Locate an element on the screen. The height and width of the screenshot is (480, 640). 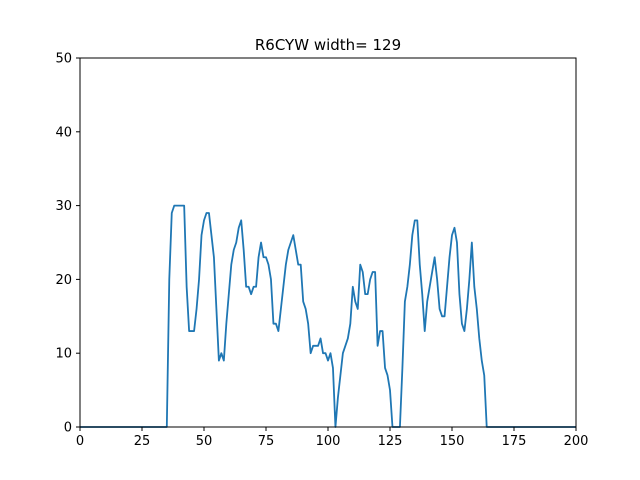
x-tick-label: 150 is located at coordinates (452, 441).